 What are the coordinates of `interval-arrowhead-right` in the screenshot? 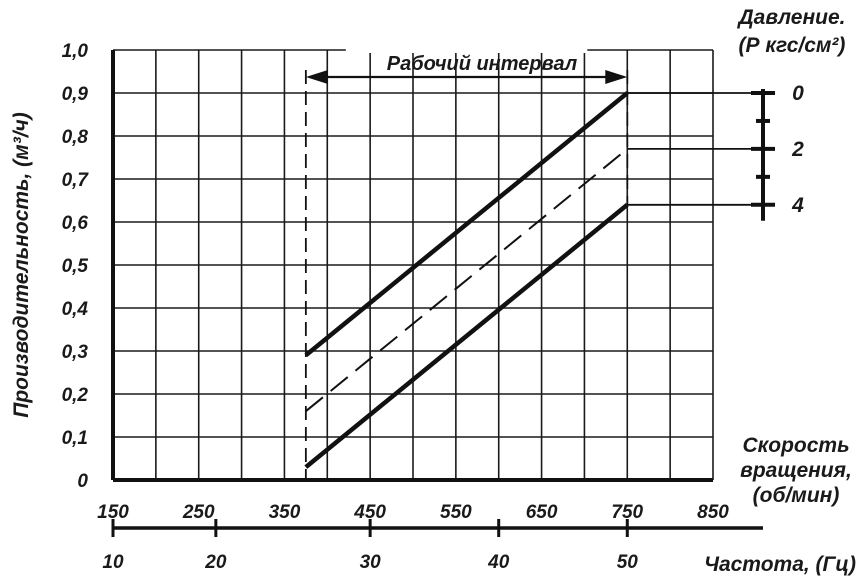 It's located at (616, 77).